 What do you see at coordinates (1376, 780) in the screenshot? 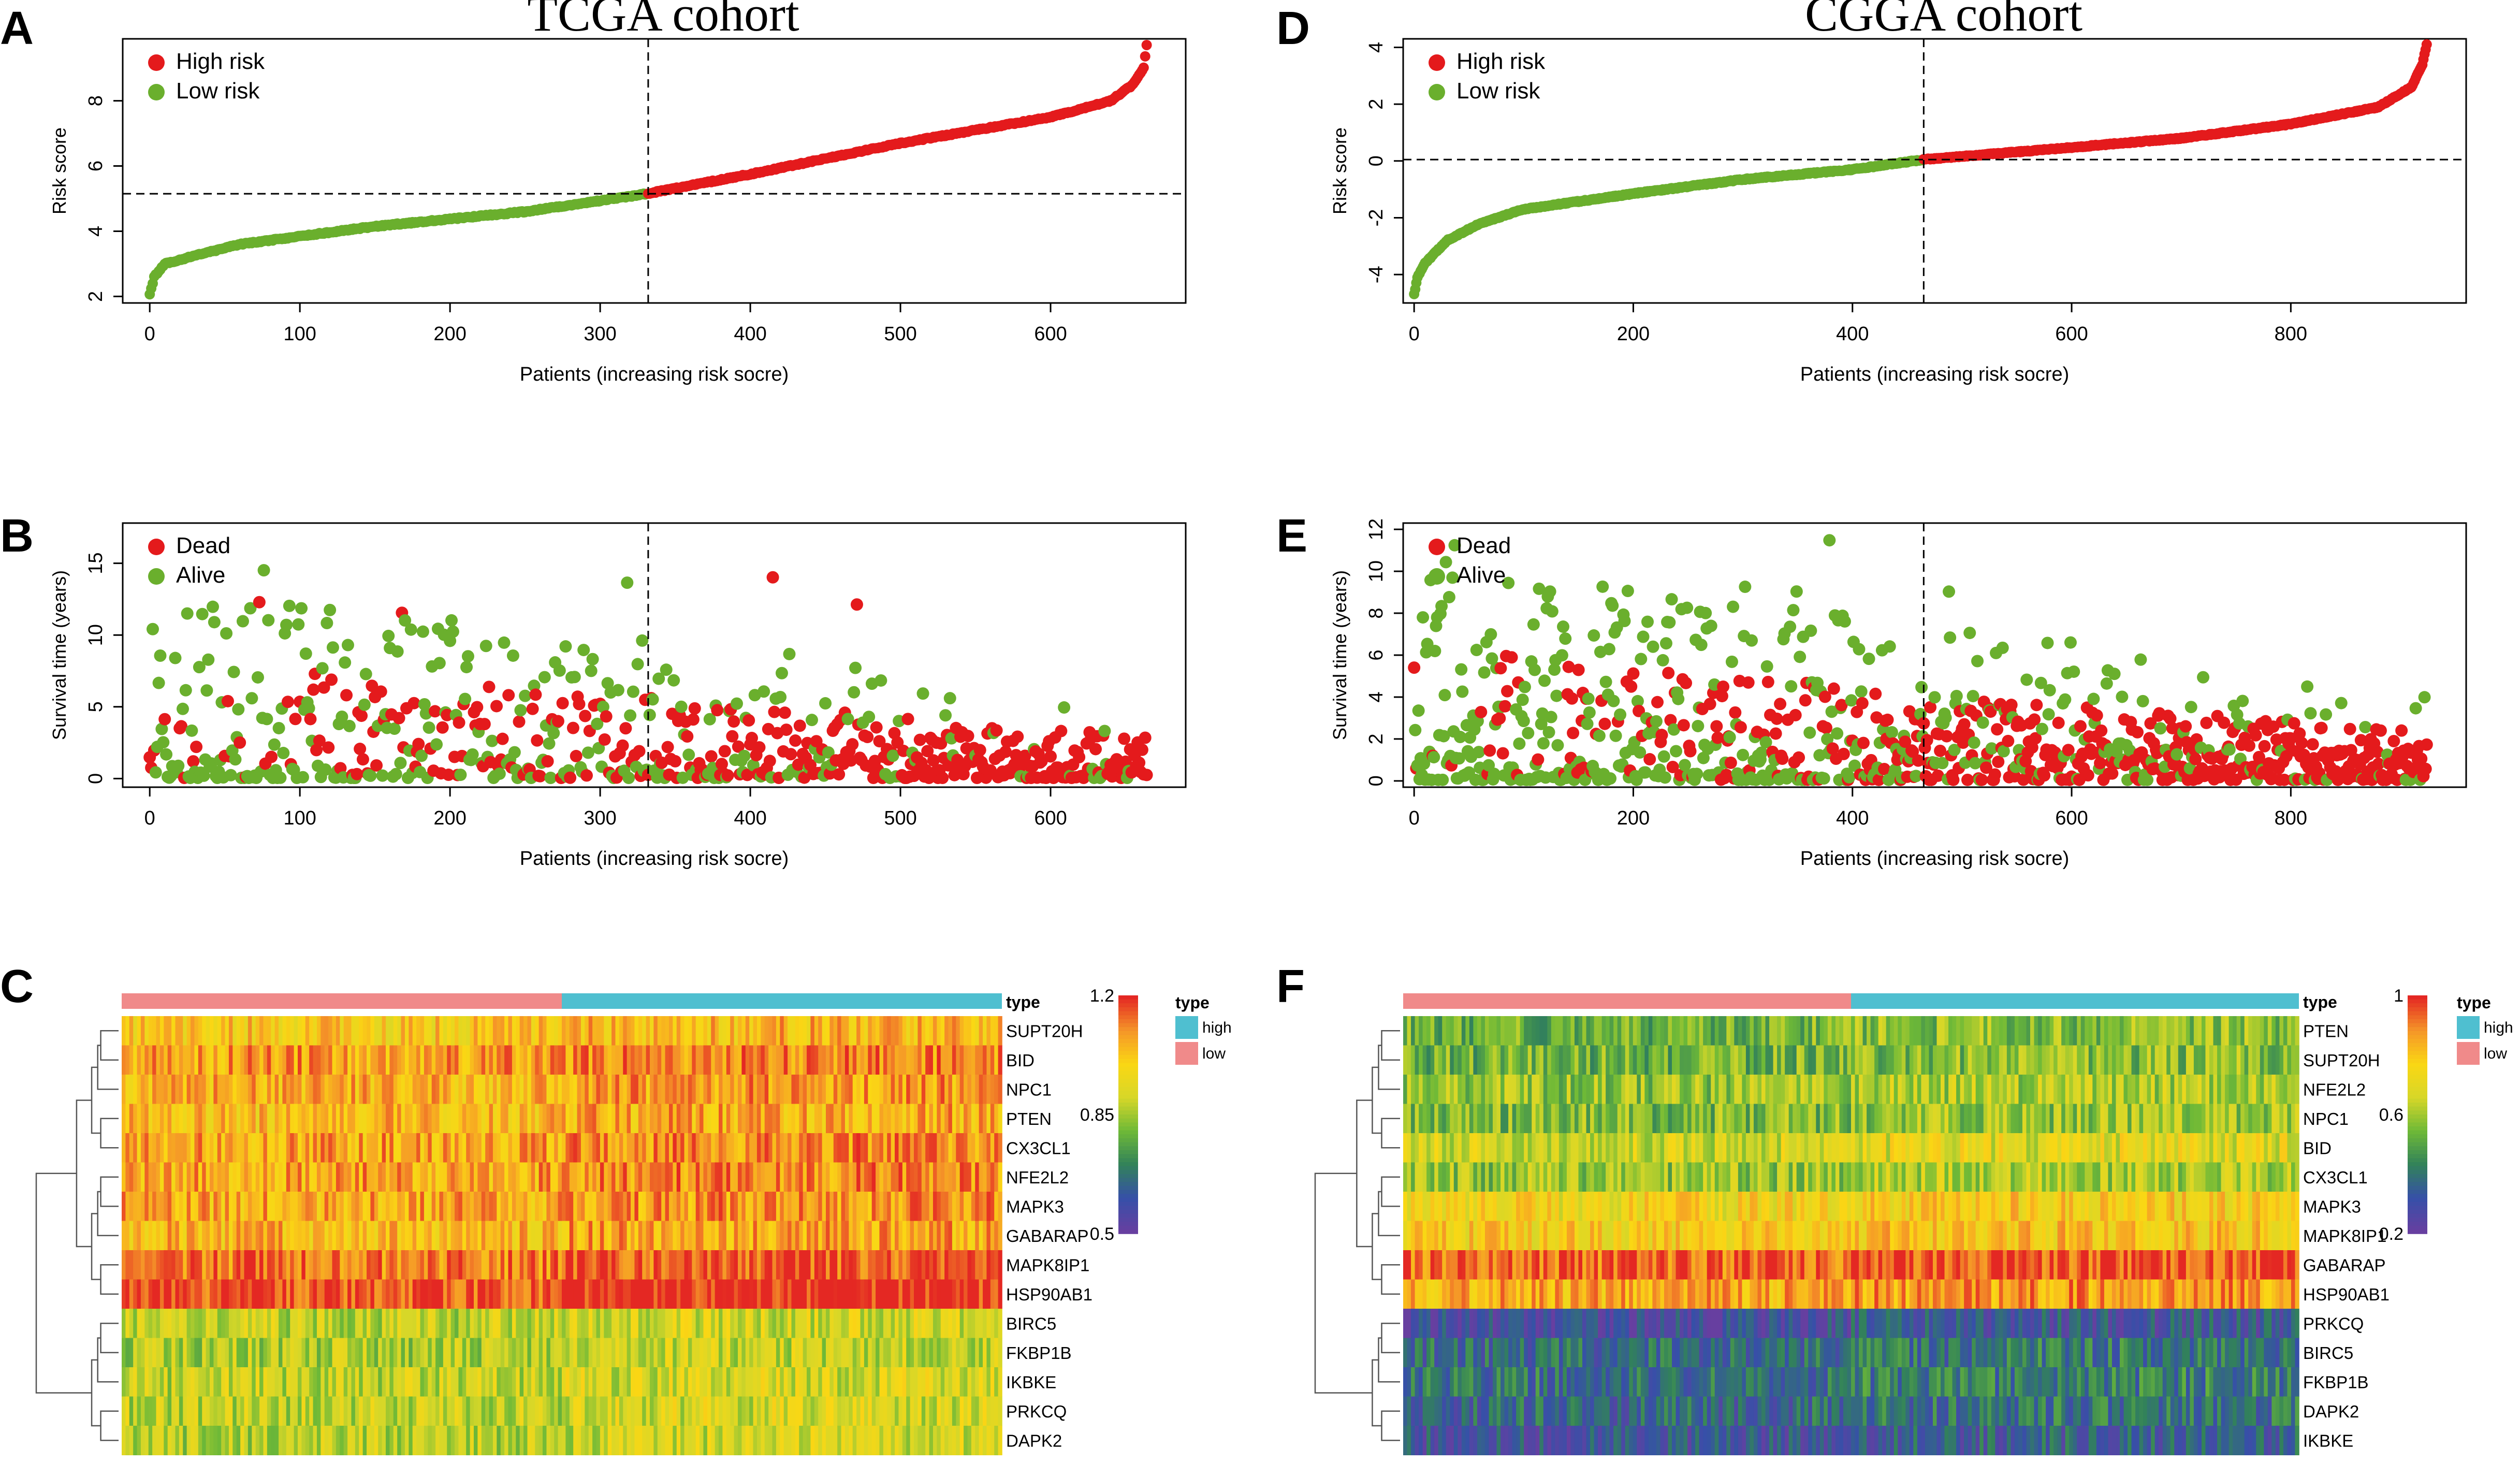
I see `y-tick-label: 0` at bounding box center [1376, 780].